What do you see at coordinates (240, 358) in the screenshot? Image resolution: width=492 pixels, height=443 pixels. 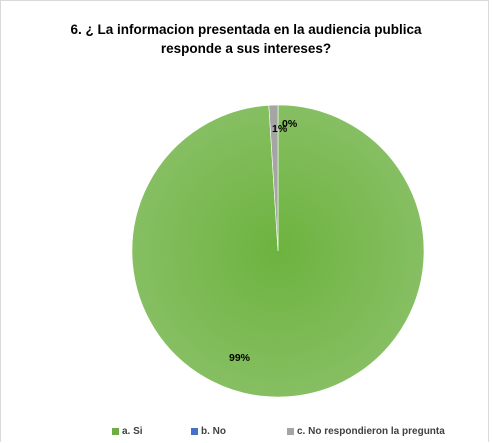 I see `data-label-si: 99%` at bounding box center [240, 358].